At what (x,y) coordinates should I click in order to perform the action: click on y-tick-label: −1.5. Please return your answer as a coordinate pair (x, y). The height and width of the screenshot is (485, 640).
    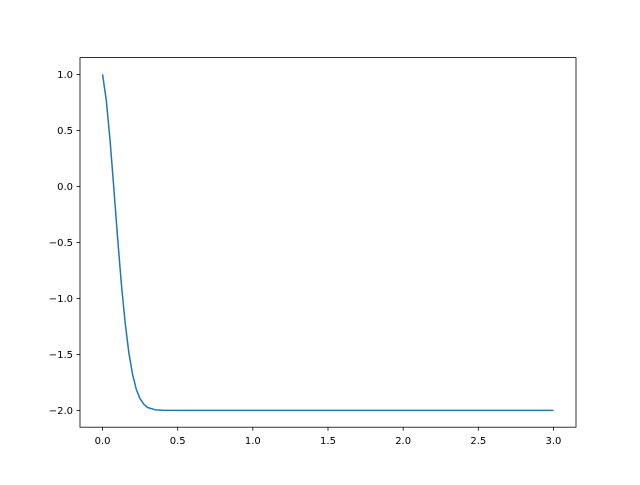
    Looking at the image, I should click on (61, 355).